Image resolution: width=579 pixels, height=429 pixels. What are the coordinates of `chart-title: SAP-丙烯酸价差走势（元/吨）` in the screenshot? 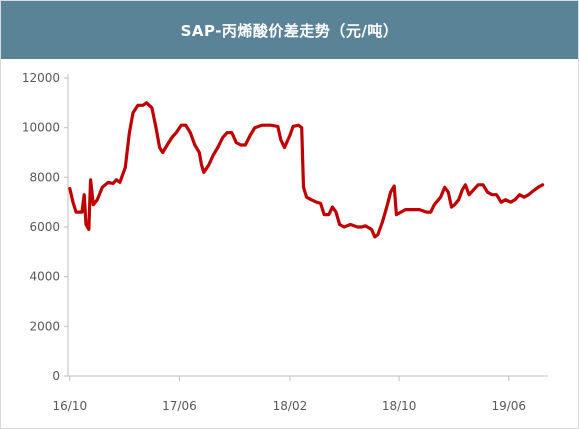 It's located at (289, 30).